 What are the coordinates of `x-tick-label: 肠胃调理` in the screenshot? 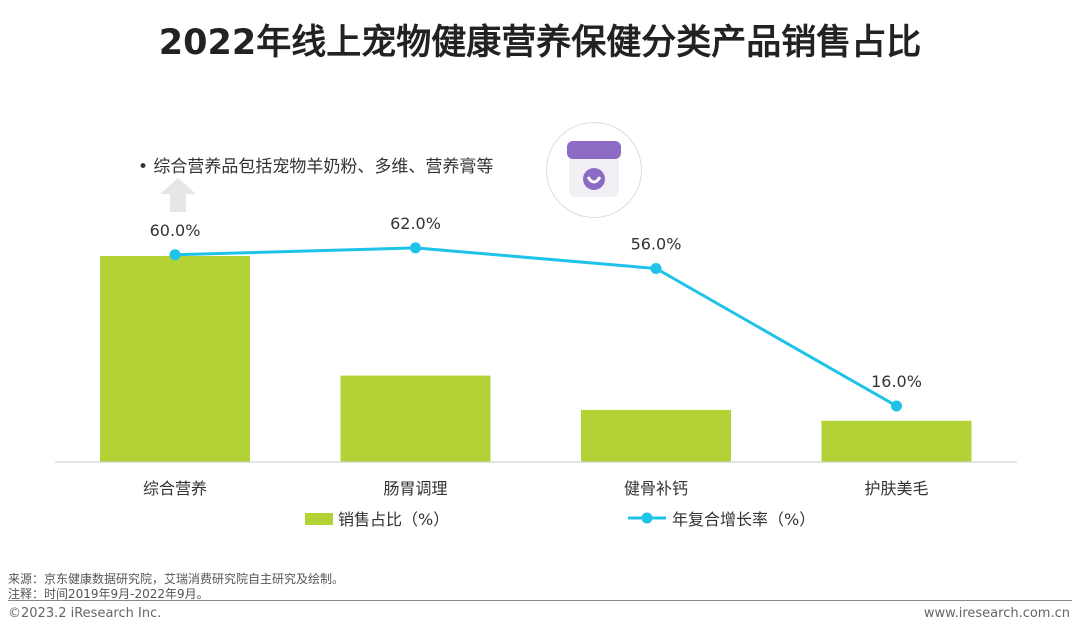 It's located at (415, 488).